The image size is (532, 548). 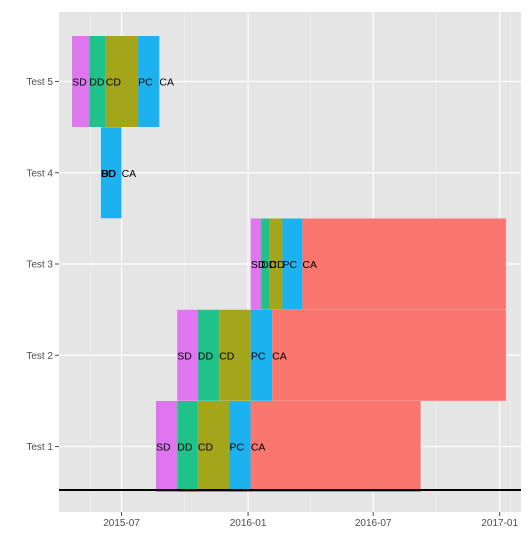 I want to click on y-axis-labels: Test 1 Test 2 Test 3 Test 4 Test 5, so click(x=39, y=265).